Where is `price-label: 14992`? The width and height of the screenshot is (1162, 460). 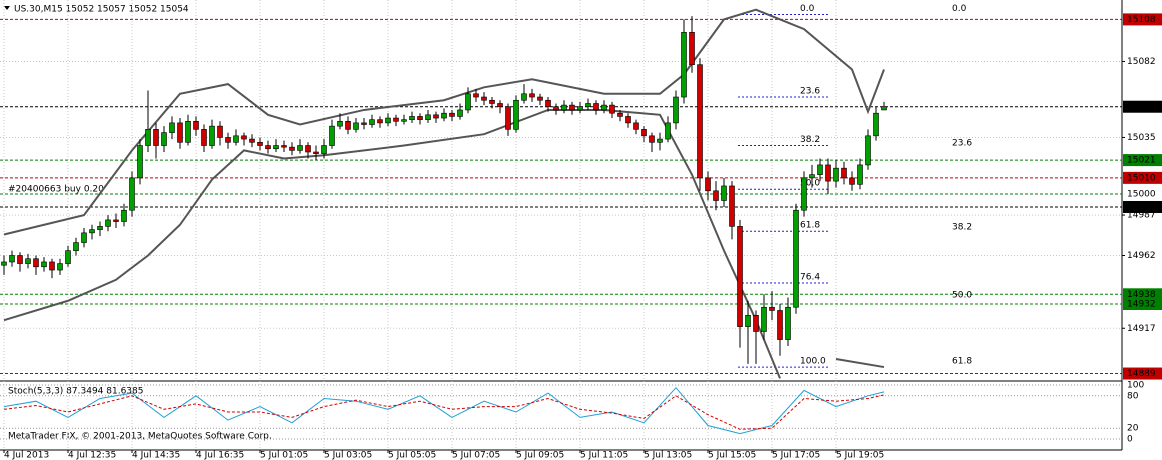 price-label: 14992 is located at coordinates (1141, 207).